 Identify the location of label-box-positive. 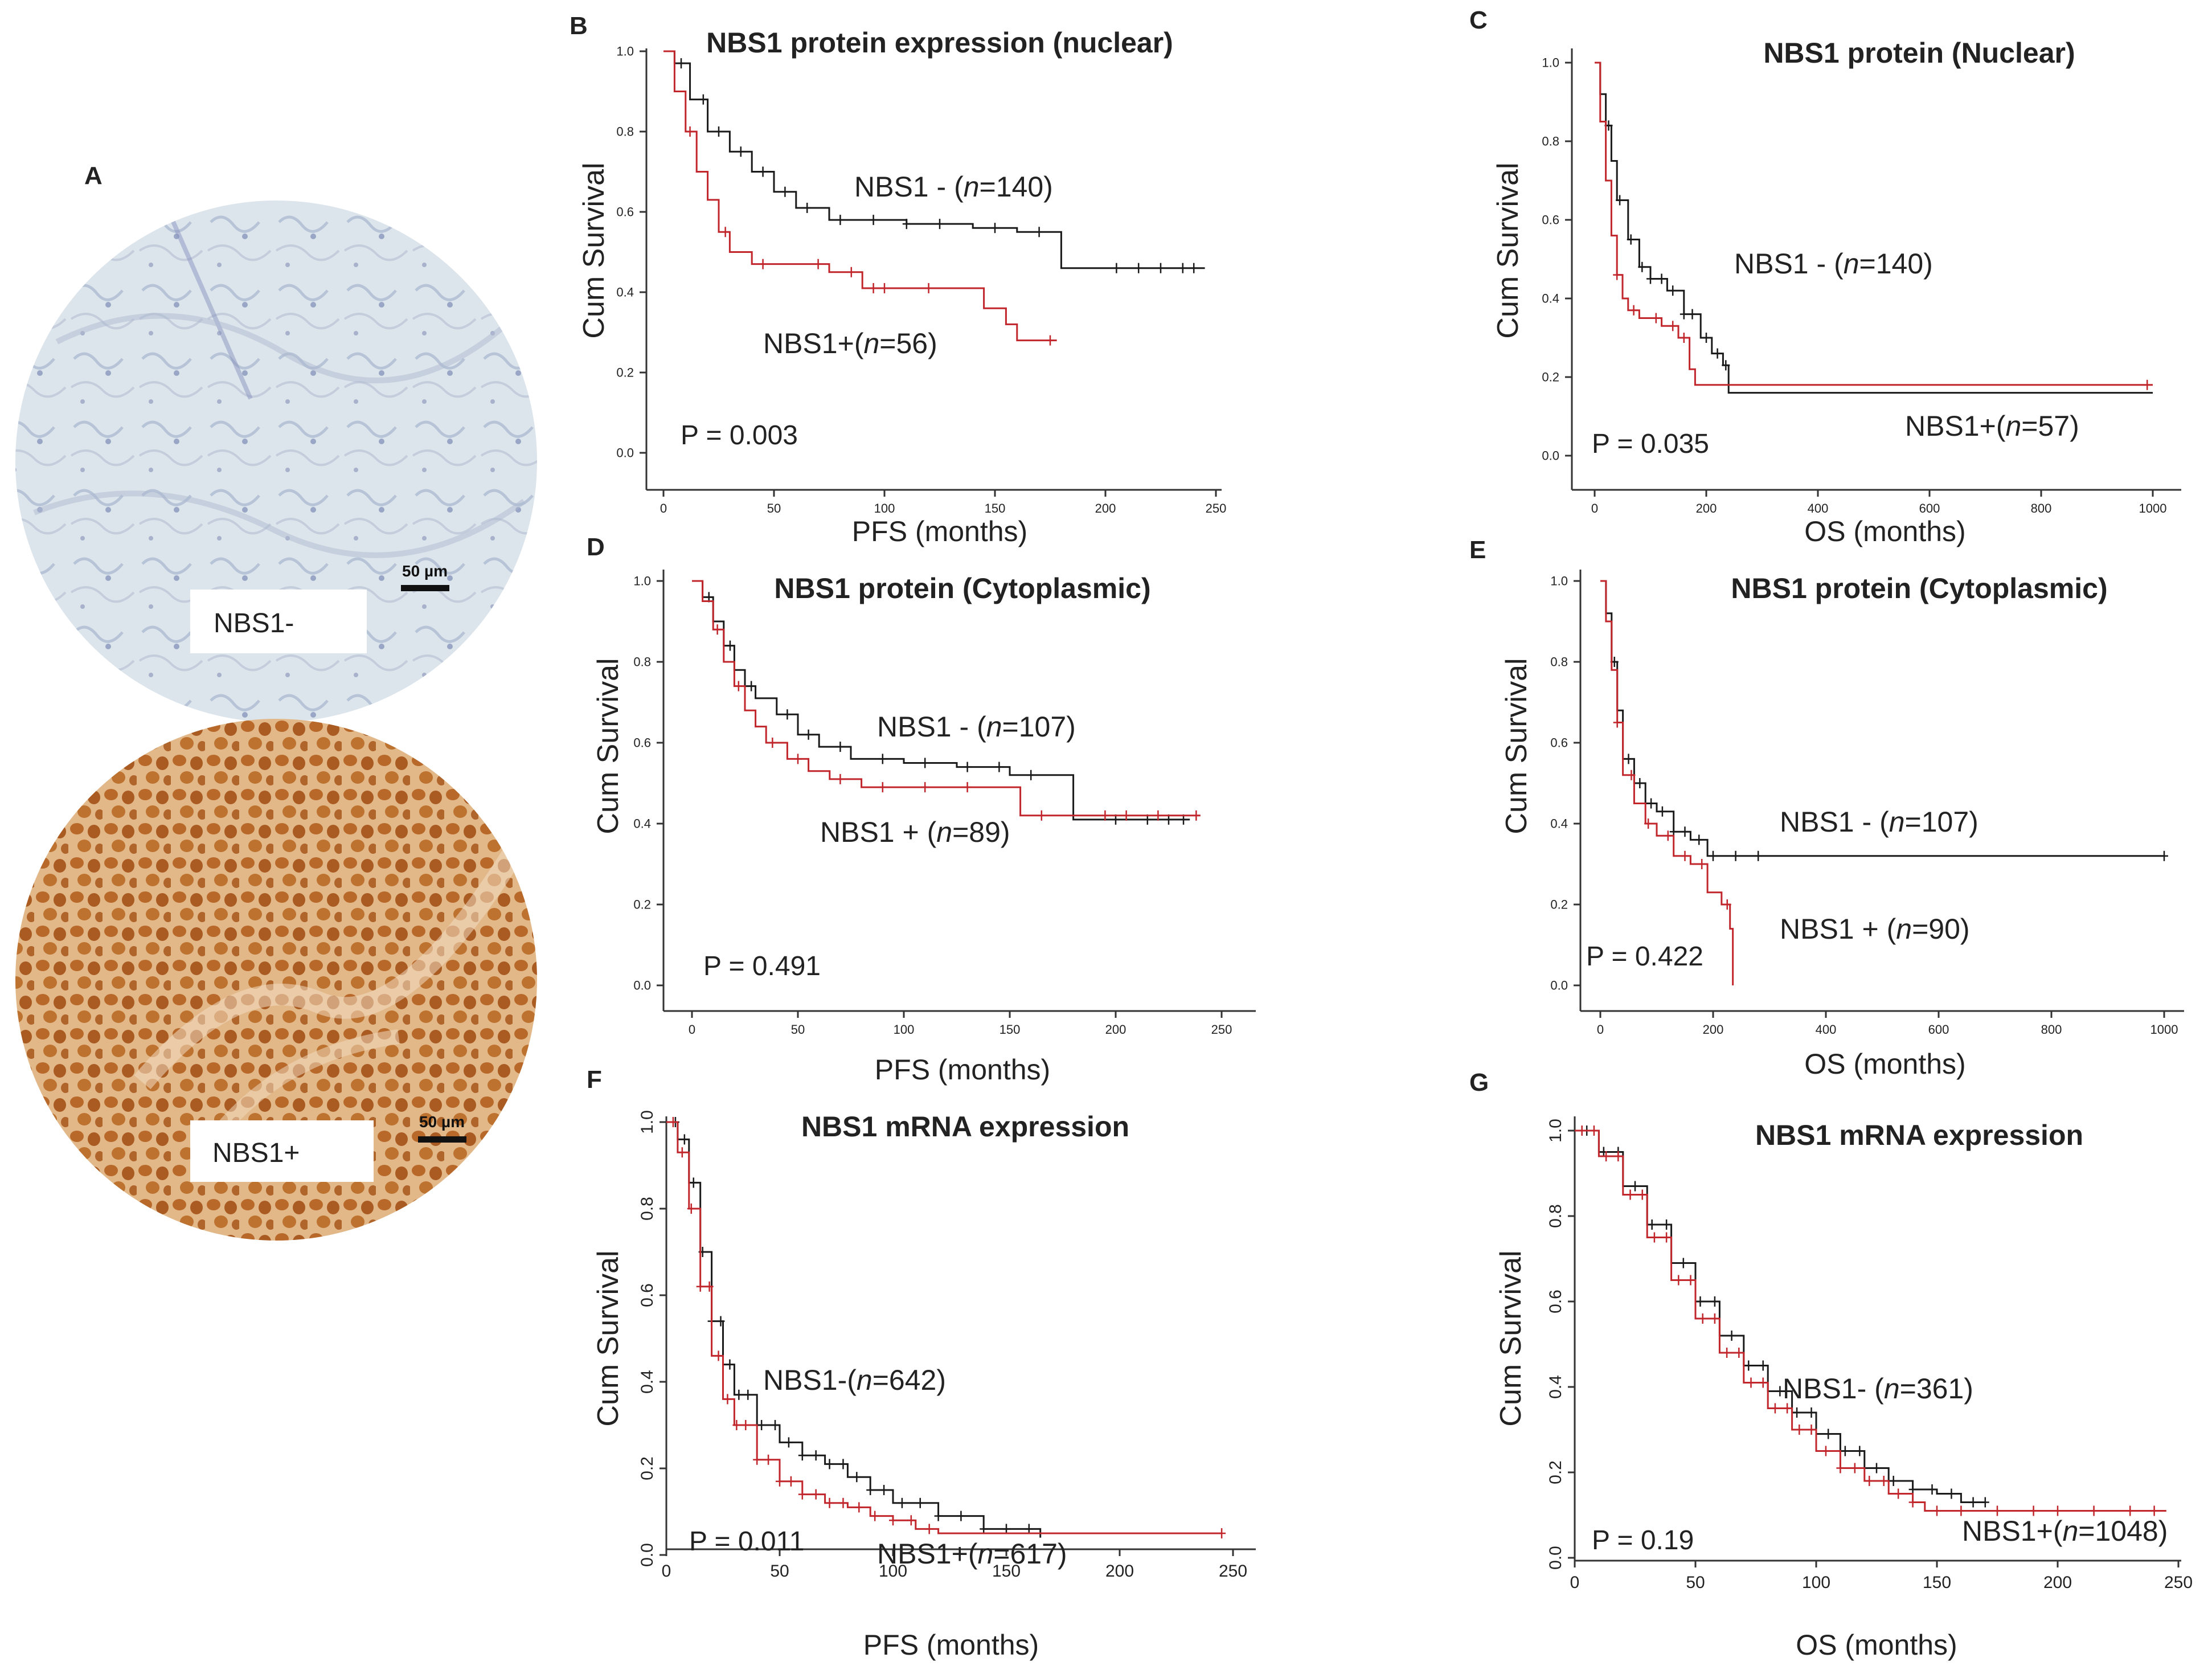
(282, 1151).